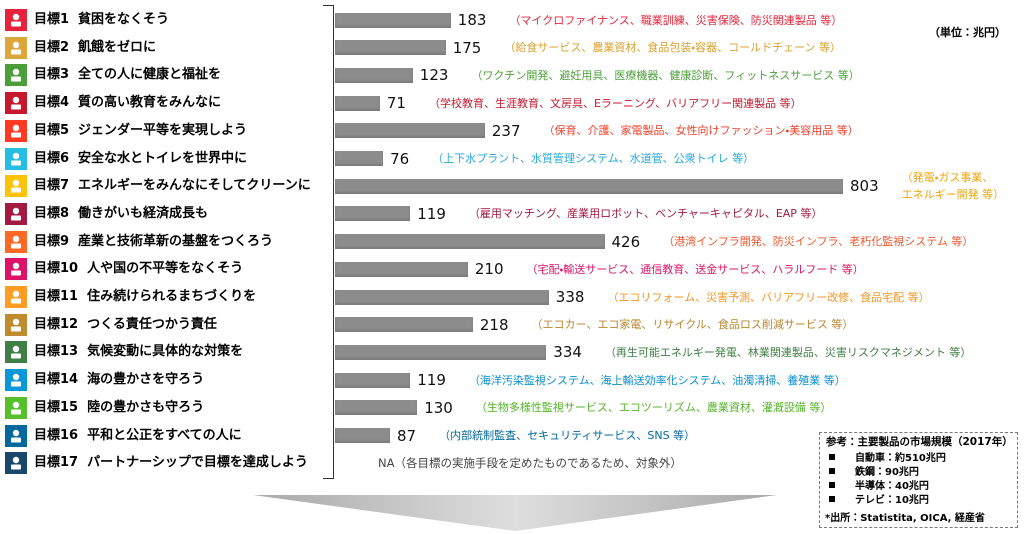 This screenshot has width=1024, height=534. I want to click on sdg-goal-10-icon, so click(16, 269).